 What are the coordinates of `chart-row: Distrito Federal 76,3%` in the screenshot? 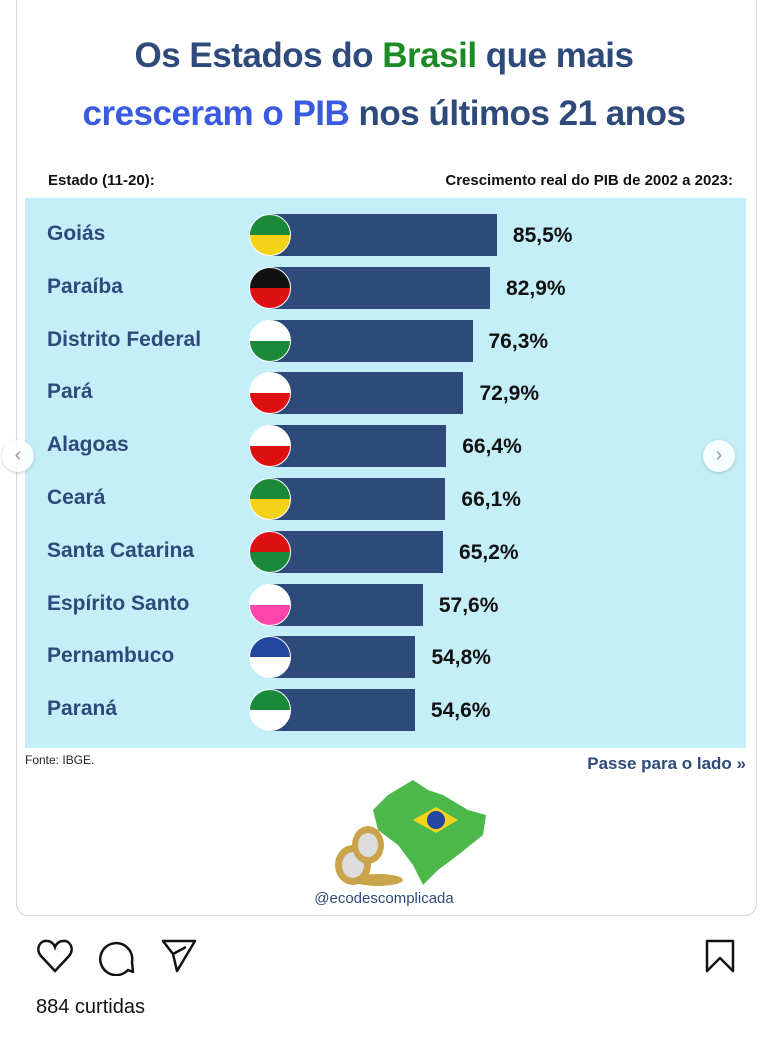 It's located at (385, 340).